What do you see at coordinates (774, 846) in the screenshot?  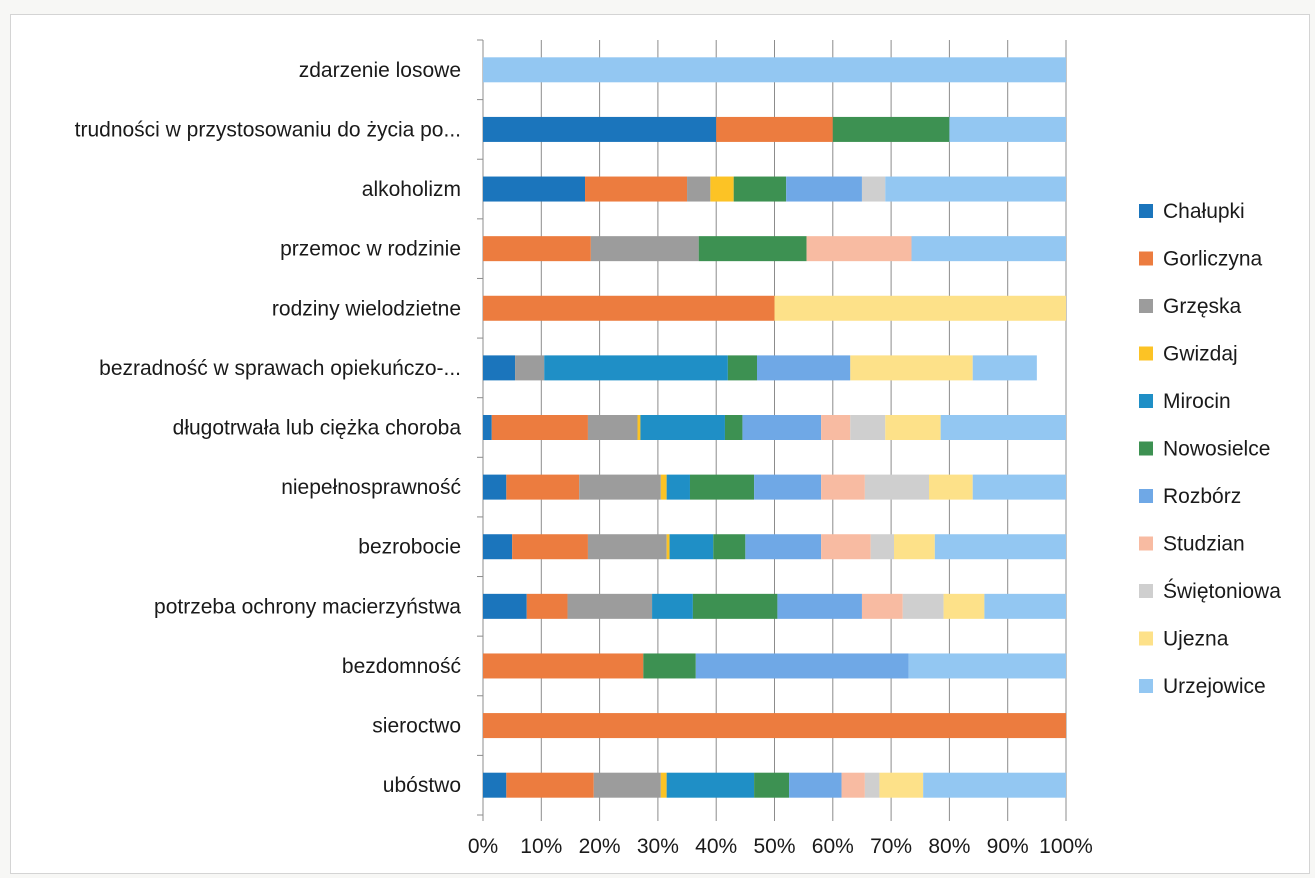 I see `x-tick-label: 50%` at bounding box center [774, 846].